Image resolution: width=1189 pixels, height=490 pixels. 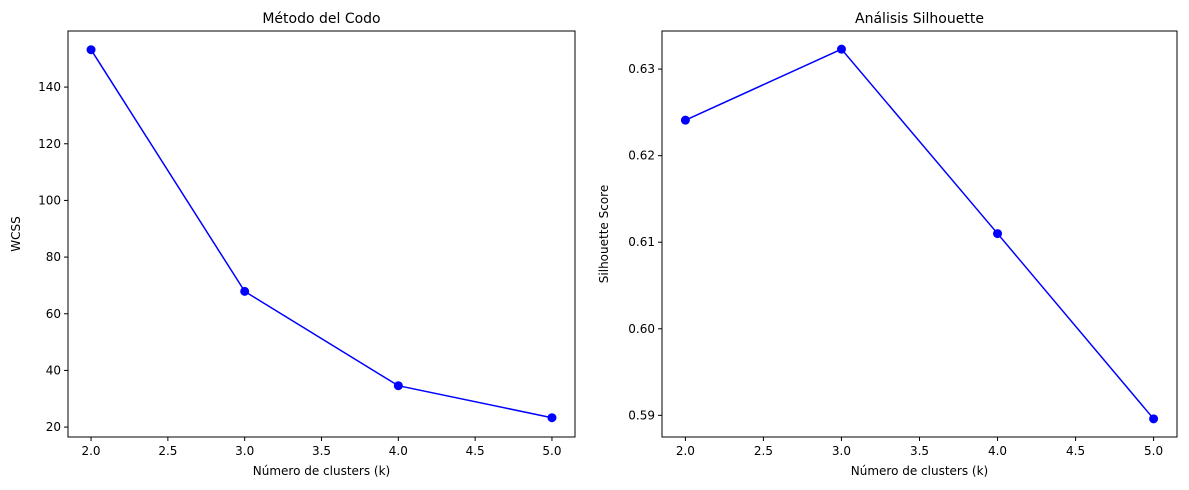 What do you see at coordinates (49, 200) in the screenshot?
I see `y-tick-label: 100` at bounding box center [49, 200].